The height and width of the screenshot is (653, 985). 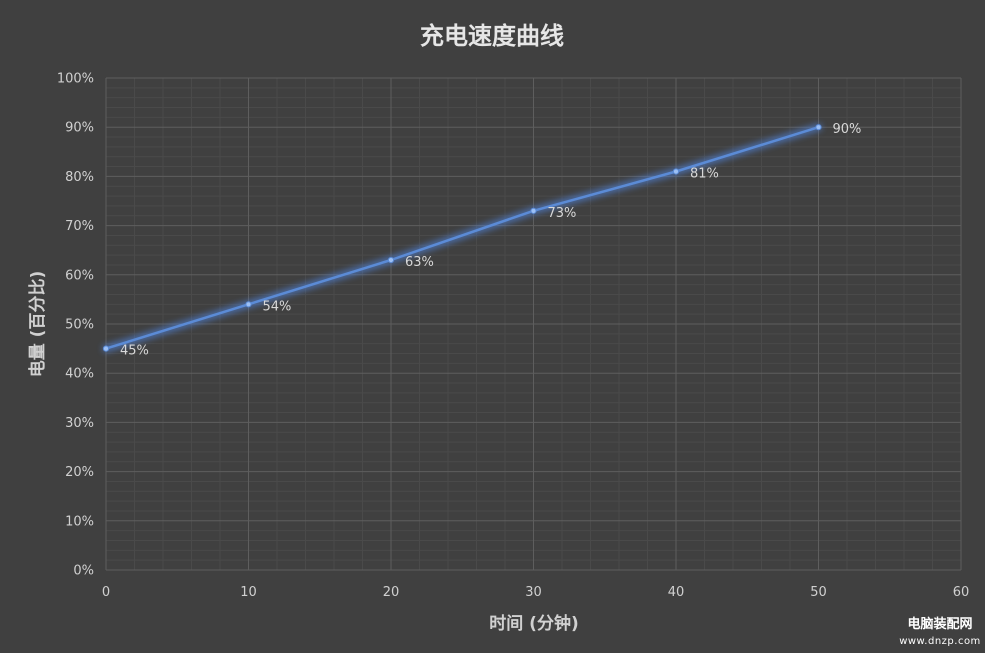 What do you see at coordinates (79, 325) in the screenshot?
I see `y-tick-label: 50%` at bounding box center [79, 325].